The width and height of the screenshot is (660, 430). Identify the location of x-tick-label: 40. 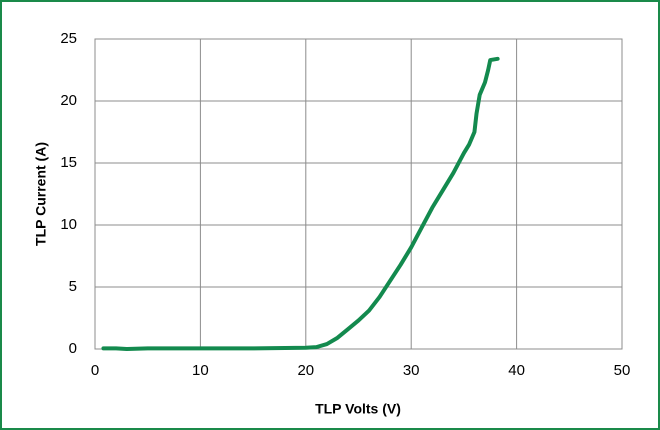
(516, 370).